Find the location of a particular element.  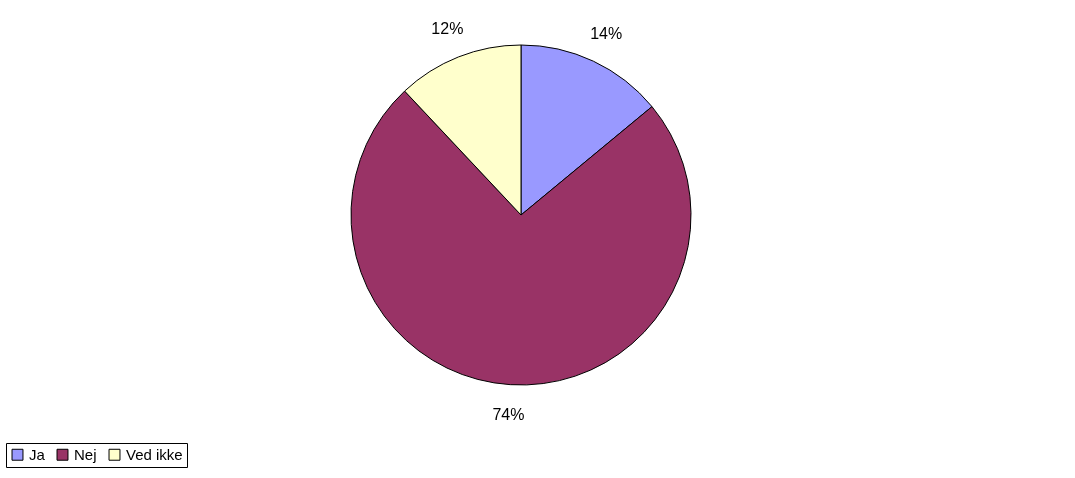

legend-label: Ja is located at coordinates (37, 454).